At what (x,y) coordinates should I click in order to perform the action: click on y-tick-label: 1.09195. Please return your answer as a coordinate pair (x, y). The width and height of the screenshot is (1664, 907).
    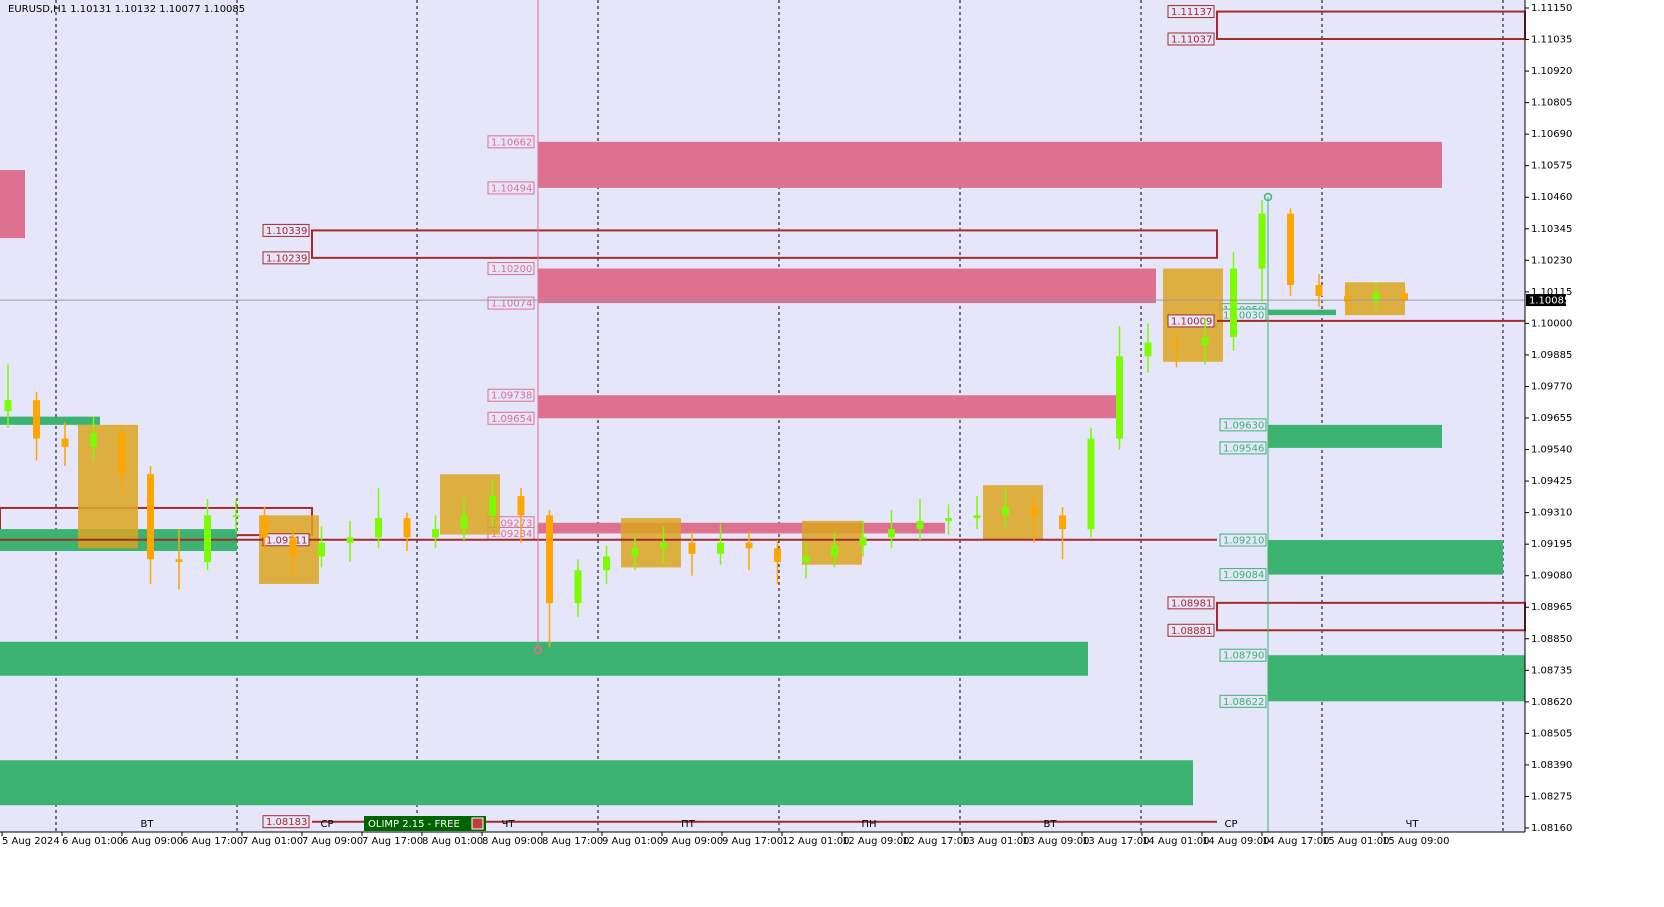
    Looking at the image, I should click on (1551, 544).